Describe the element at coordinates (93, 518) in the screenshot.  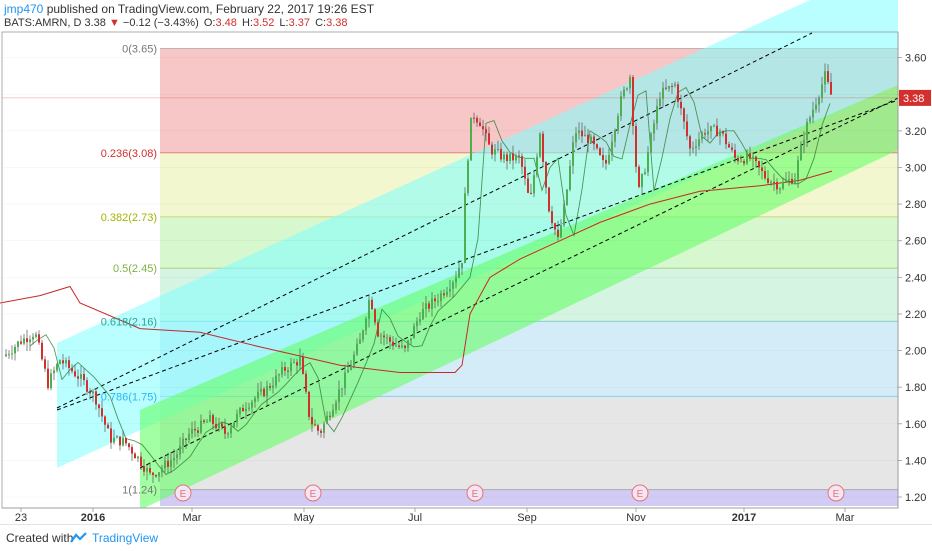
I see `time-tick-label: 2016` at that location.